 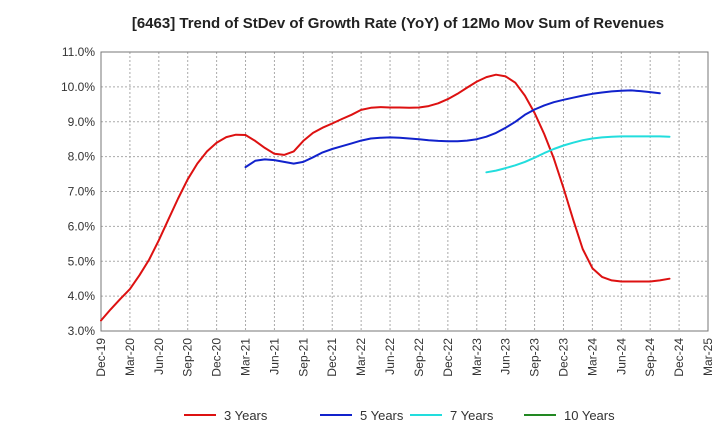 What do you see at coordinates (246, 357) in the screenshot?
I see `x-tick-label: Mar-21` at bounding box center [246, 357].